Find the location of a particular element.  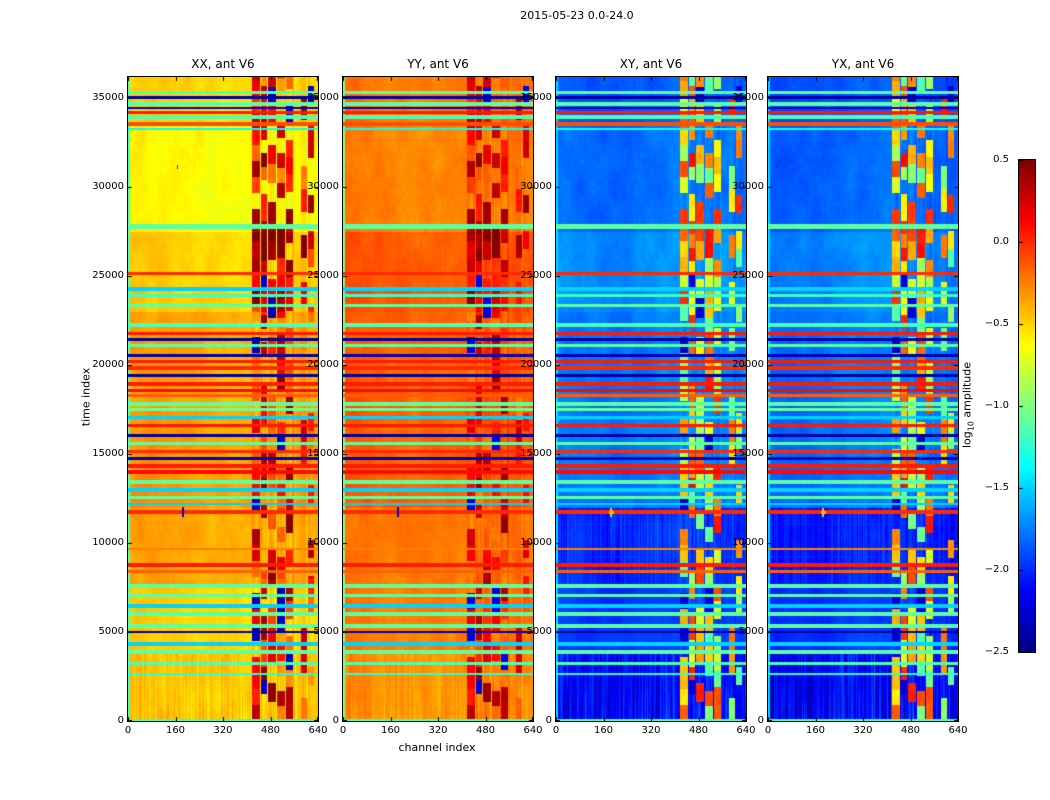

colorbar: 0.5 0.0 −0.5 −1.0 −1.5 −2.0 −2.5 is located at coordinates (1010, 405).